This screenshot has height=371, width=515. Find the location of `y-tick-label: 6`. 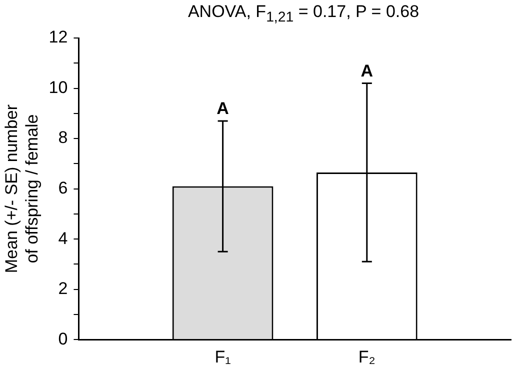

y-tick-label: 6 is located at coordinates (63, 188).